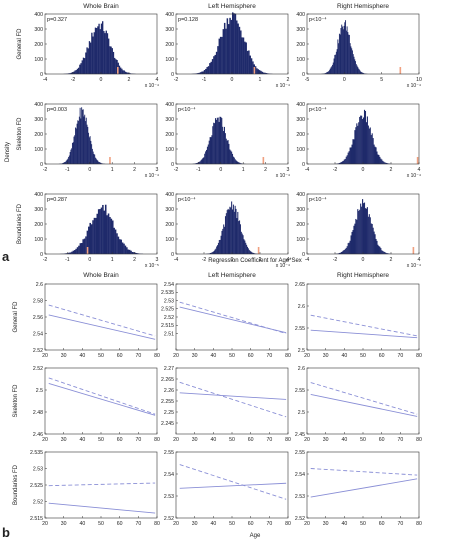 Image resolution: width=474 pixels, height=539 pixels. Describe the element at coordinates (101, 524) in the screenshot. I see `x-tick-label: 50` at that location.